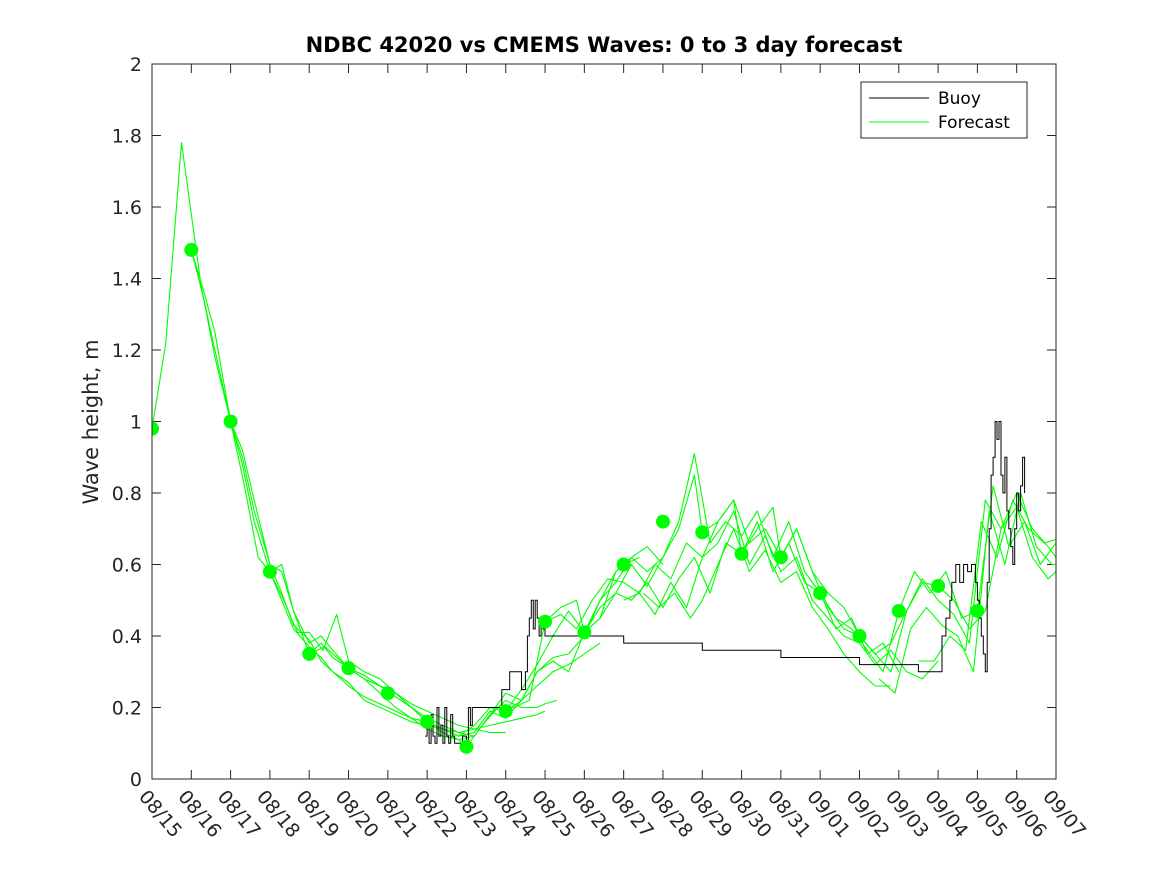 The width and height of the screenshot is (1167, 875). I want to click on y-tick-label: 0.8, so click(127, 494).